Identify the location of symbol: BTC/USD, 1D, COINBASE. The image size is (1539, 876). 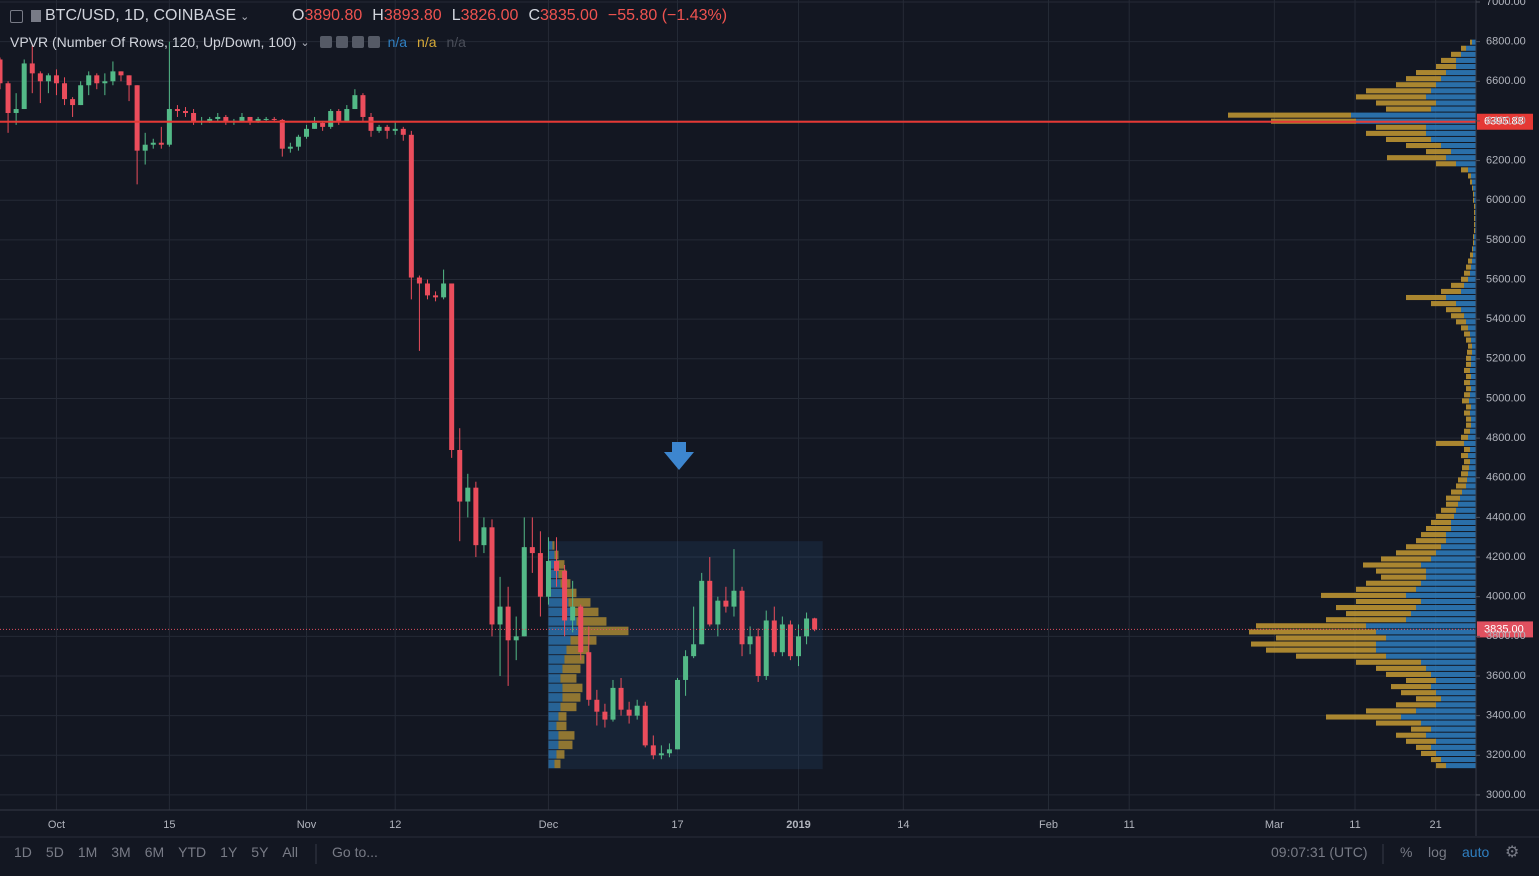
(141, 15).